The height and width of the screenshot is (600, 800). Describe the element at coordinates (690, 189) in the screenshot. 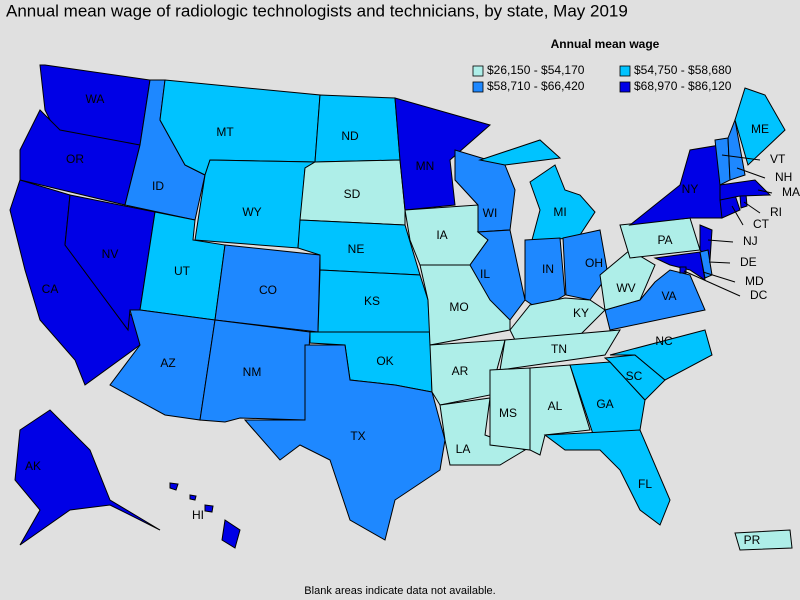

I see `state-label: NY` at that location.